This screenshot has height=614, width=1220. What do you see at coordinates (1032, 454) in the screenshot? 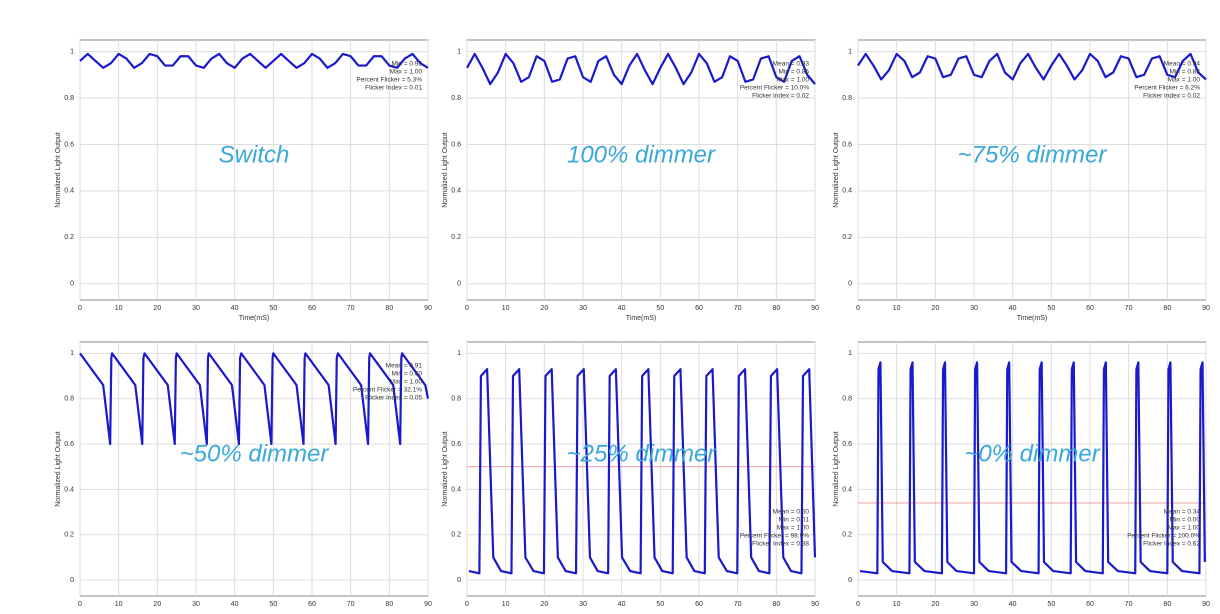
I see `panel-label: ~0% dimmer` at bounding box center [1032, 454].